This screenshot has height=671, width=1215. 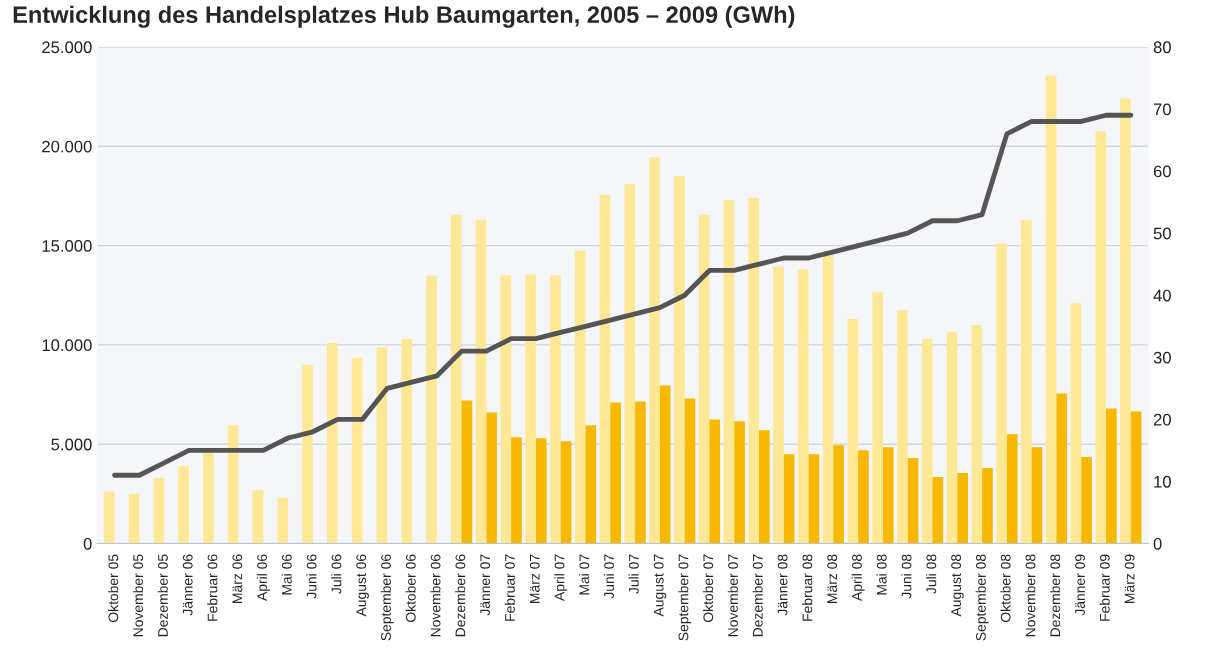 What do you see at coordinates (263, 577) in the screenshot?
I see `x-tick-label: April 06` at bounding box center [263, 577].